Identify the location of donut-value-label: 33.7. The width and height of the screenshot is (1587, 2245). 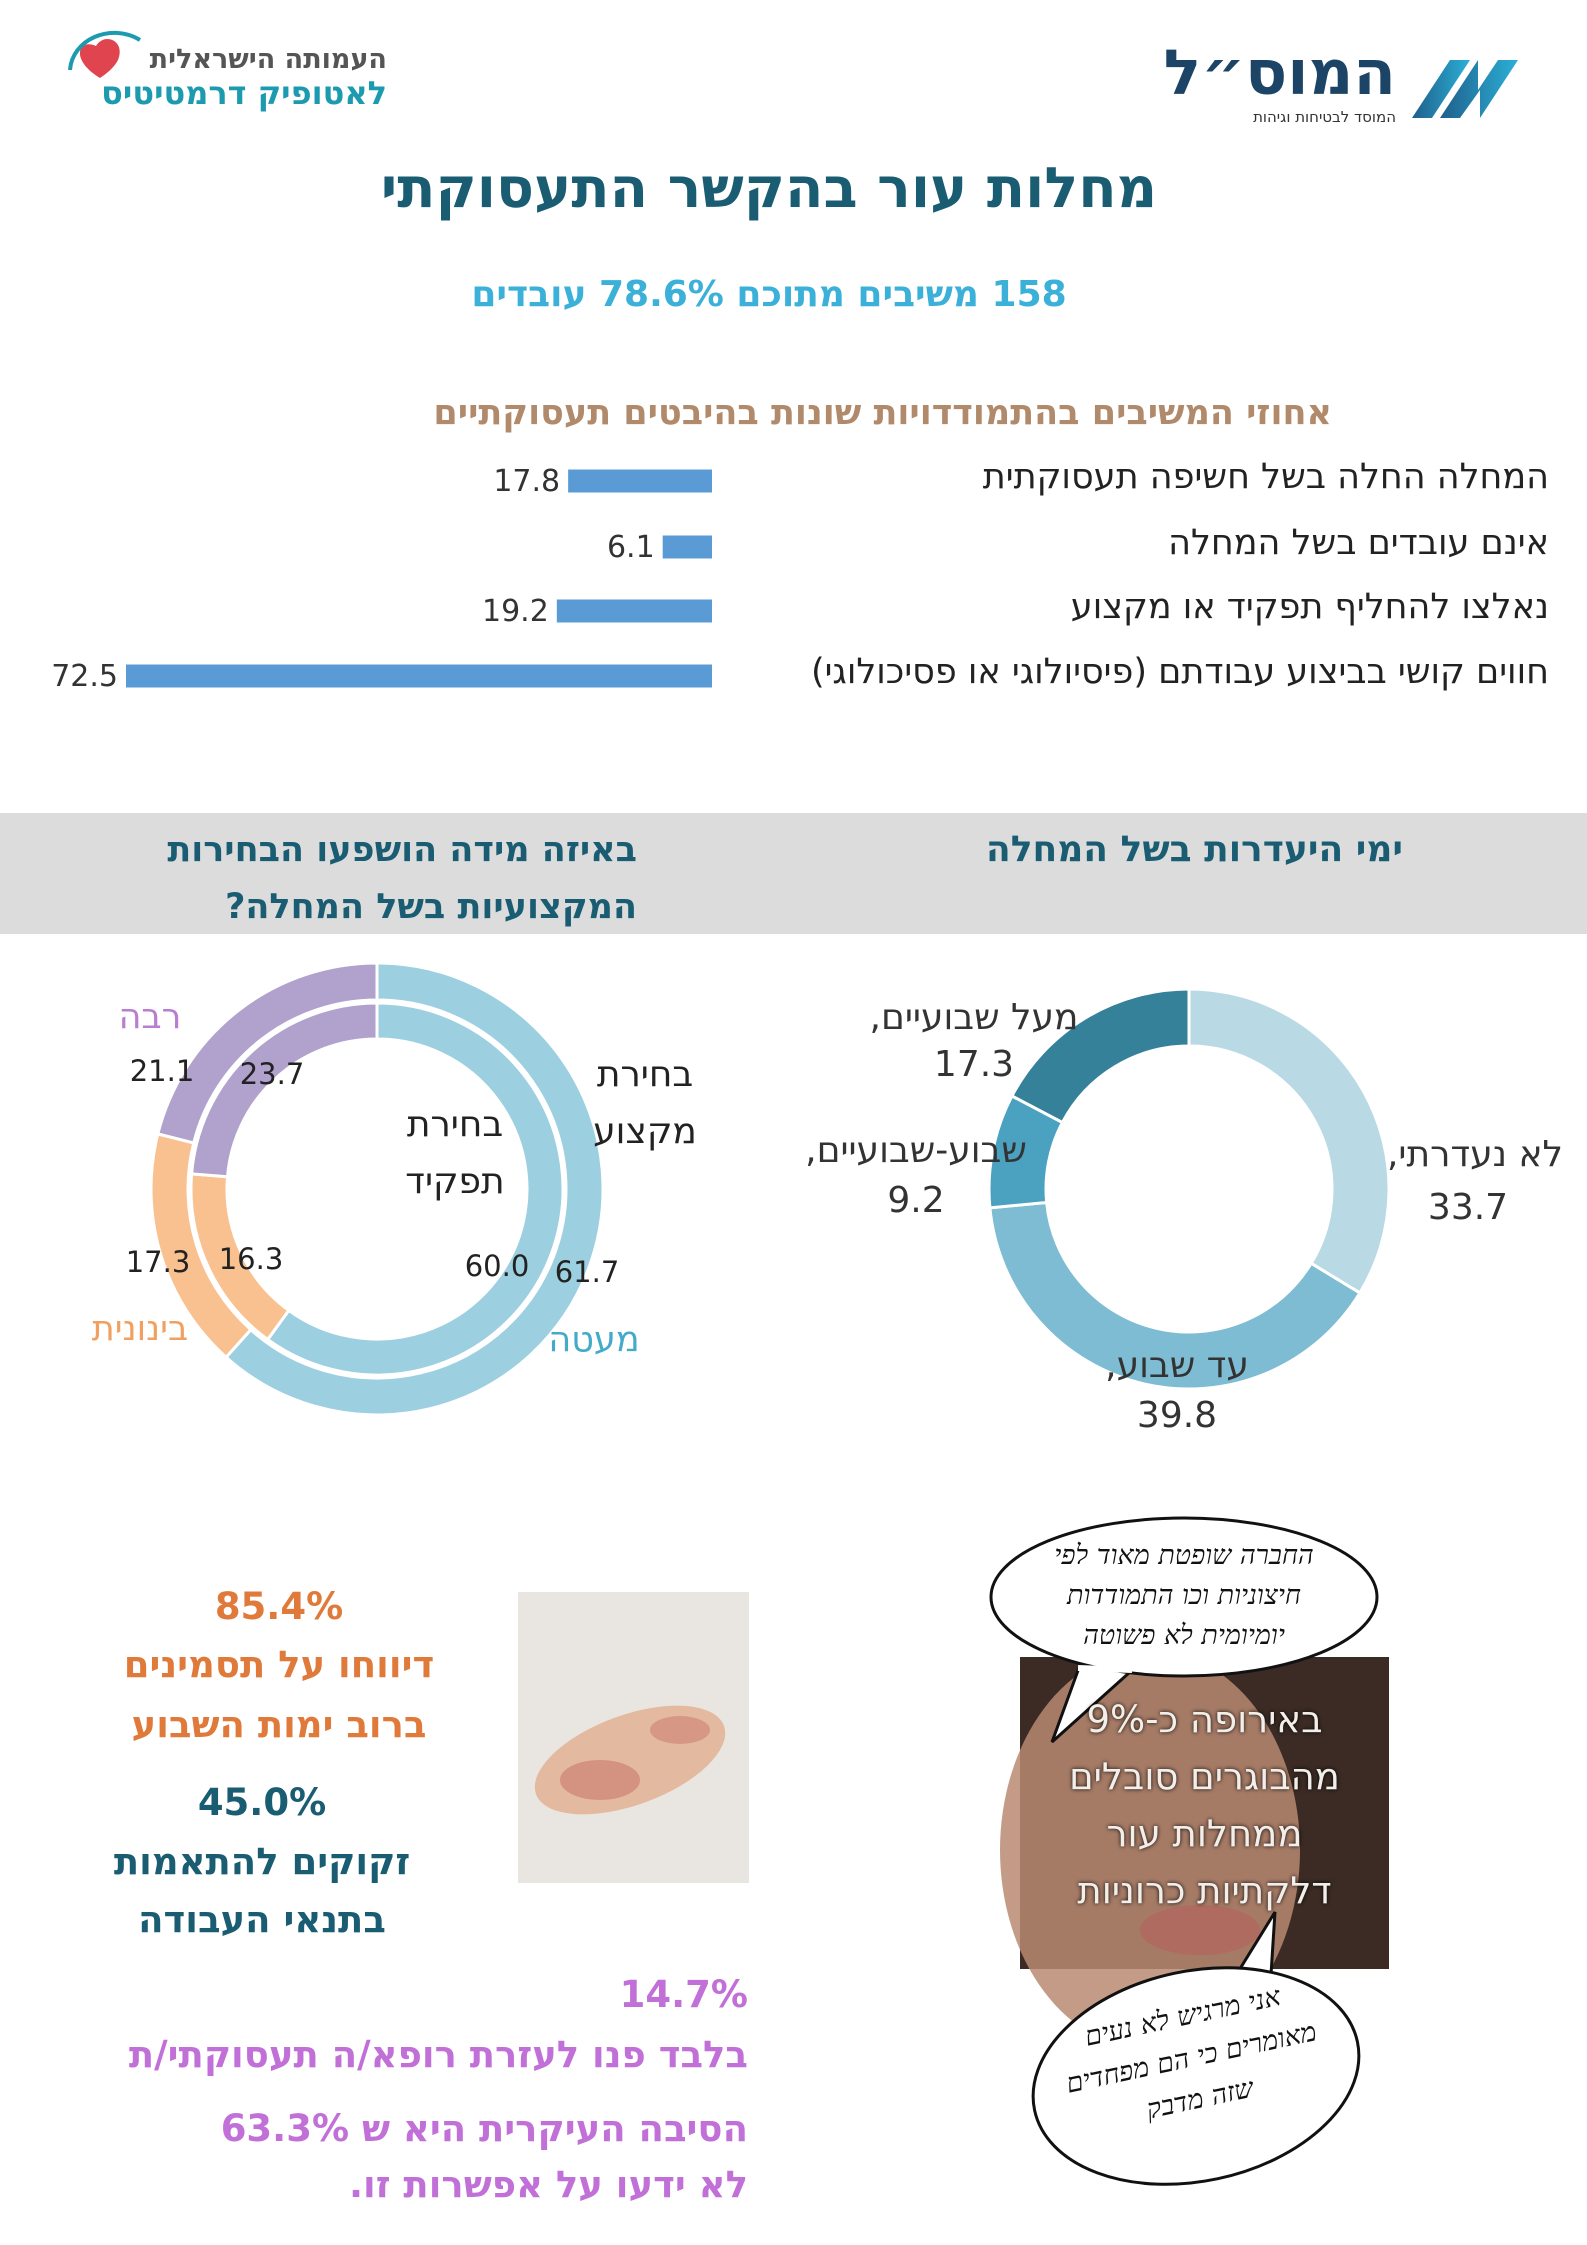
(1468, 1207).